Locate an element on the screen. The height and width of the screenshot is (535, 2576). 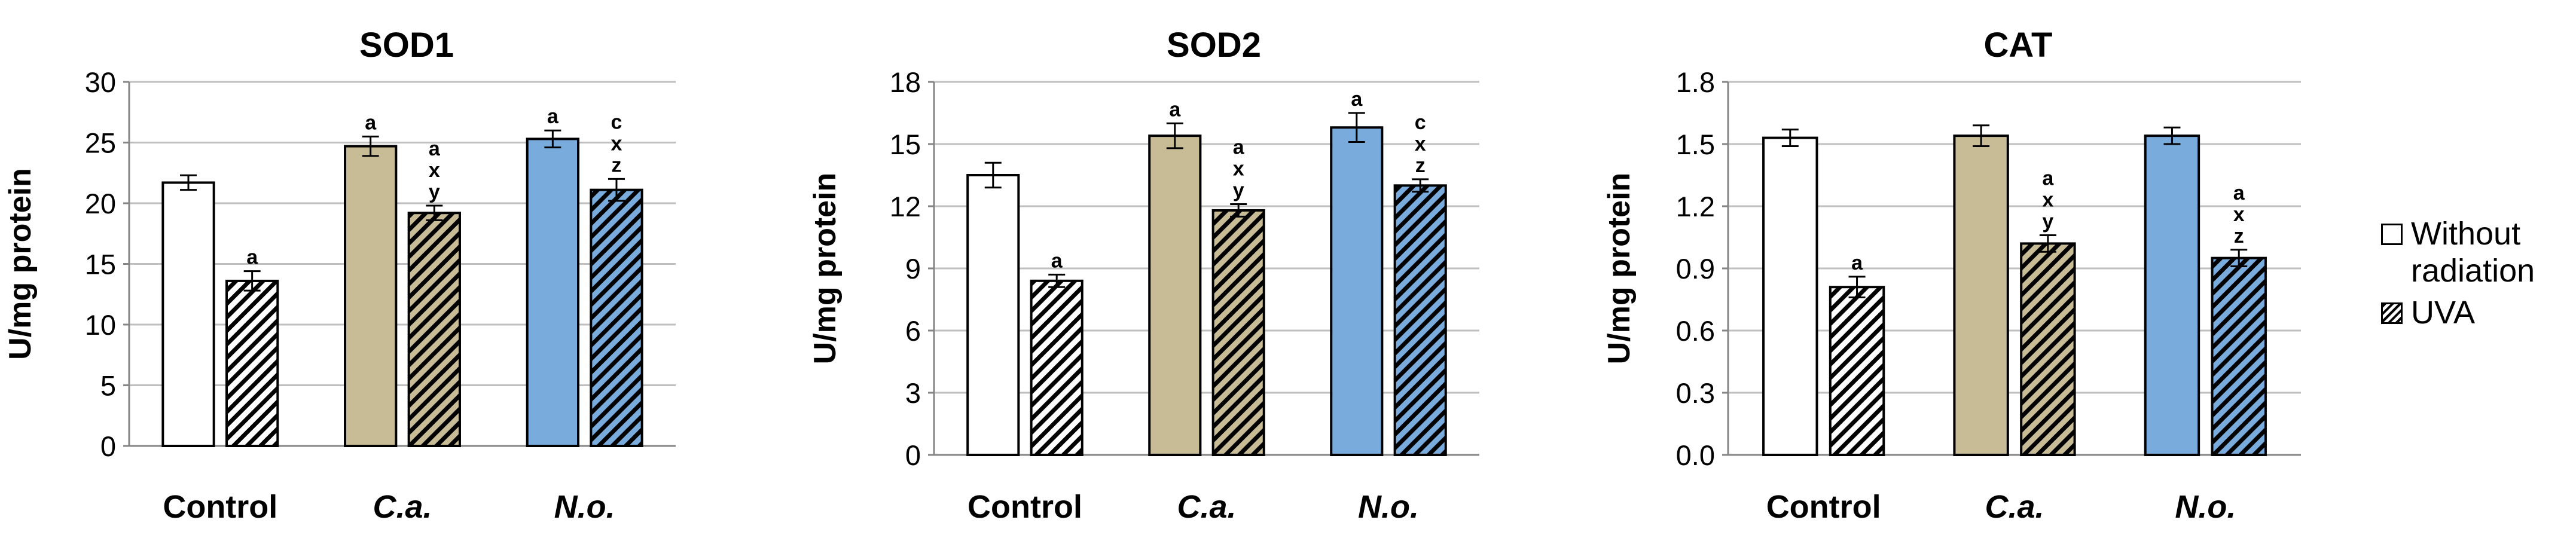
y-tick-label: 1.2 is located at coordinates (1695, 207).